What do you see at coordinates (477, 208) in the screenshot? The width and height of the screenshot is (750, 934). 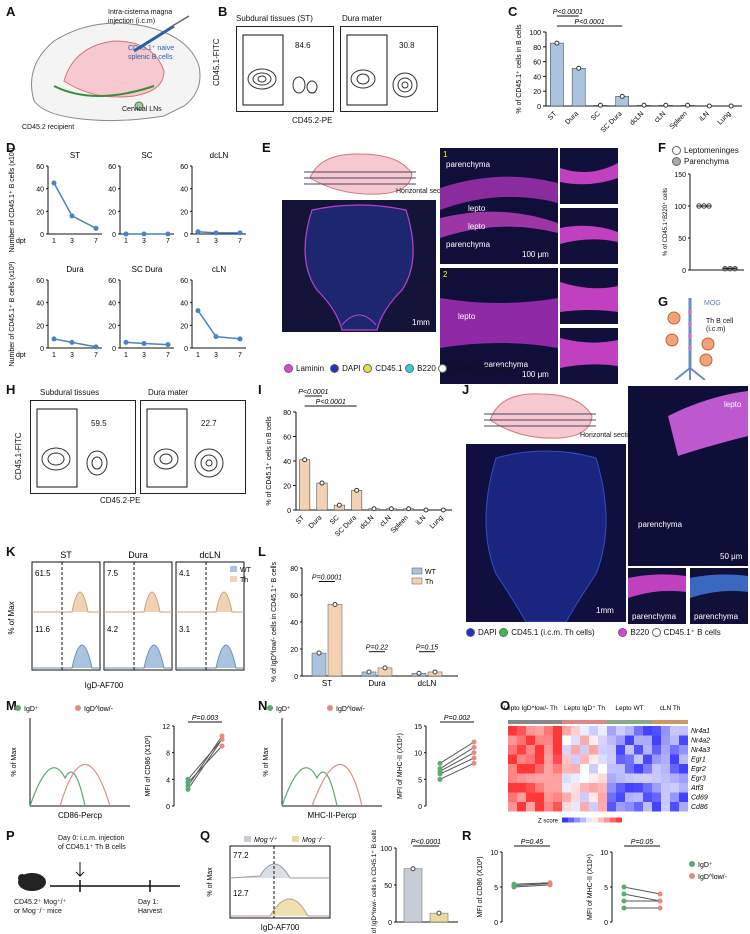 I see `zoom-1-lepto-a: lepto` at bounding box center [477, 208].